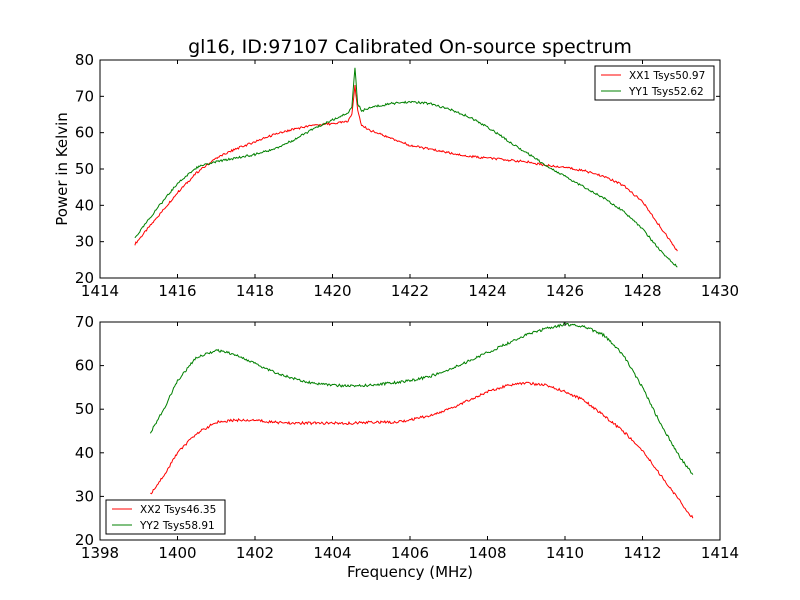 Image resolution: width=800 pixels, height=600 pixels. What do you see at coordinates (410, 553) in the screenshot?
I see `bottom-x-tick-label: 1406` at bounding box center [410, 553].